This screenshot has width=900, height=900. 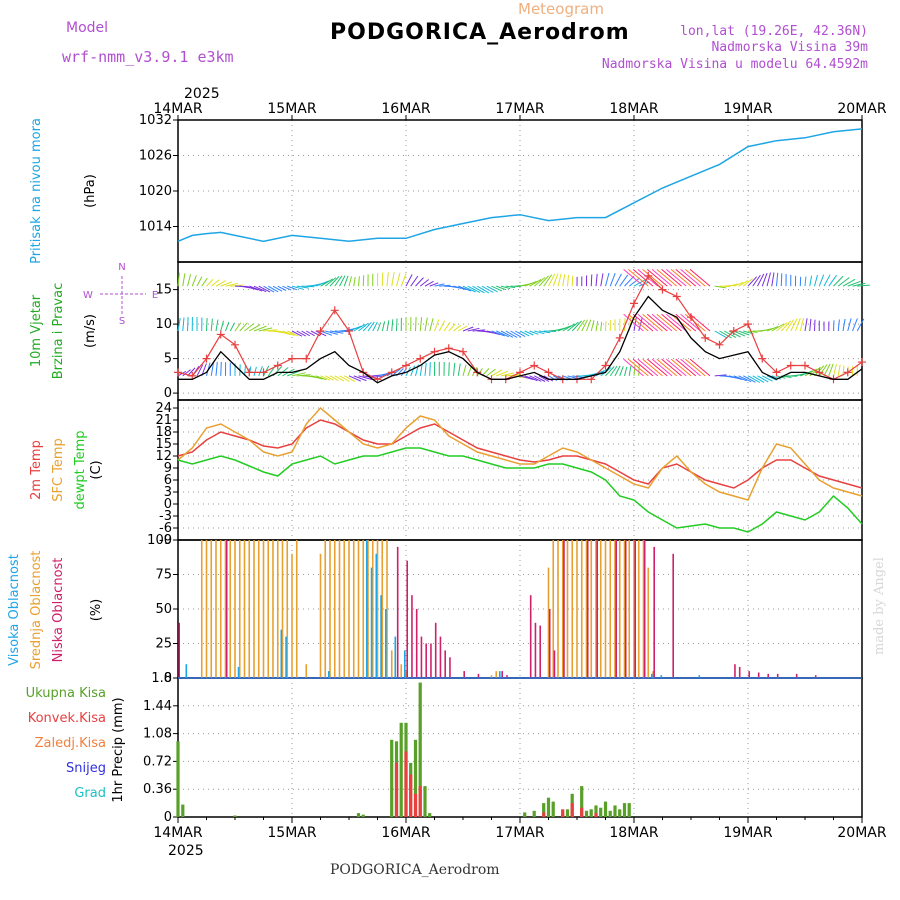 I want to click on x-tick-label-bottom: 14MAR, so click(x=177, y=833).